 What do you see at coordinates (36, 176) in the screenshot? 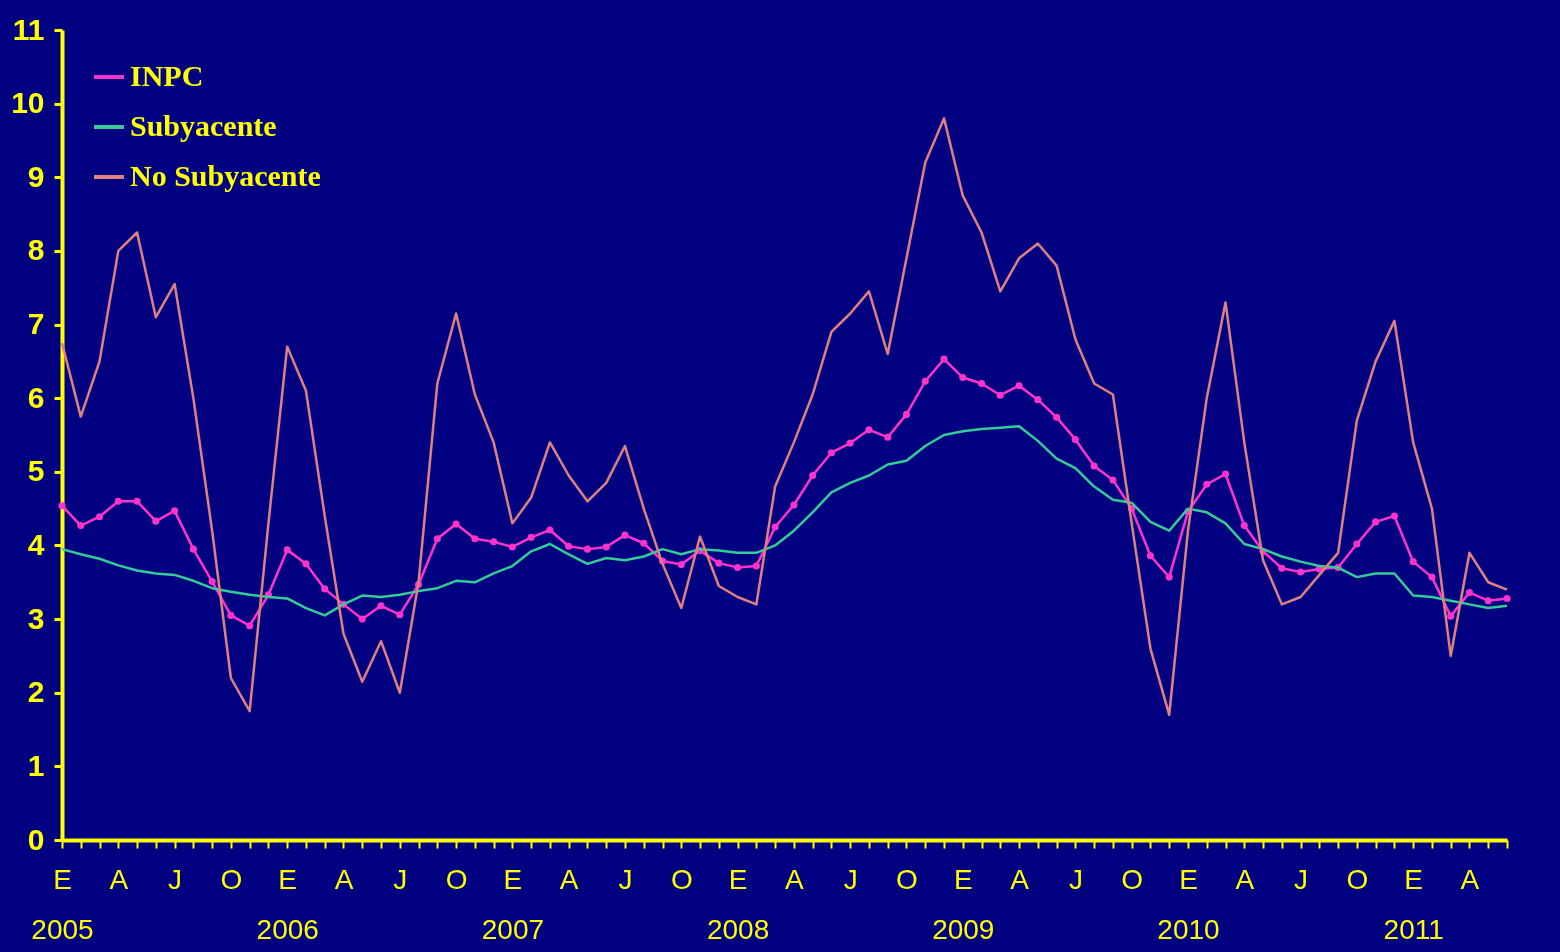
I see `y-tick-label: 9` at bounding box center [36, 176].